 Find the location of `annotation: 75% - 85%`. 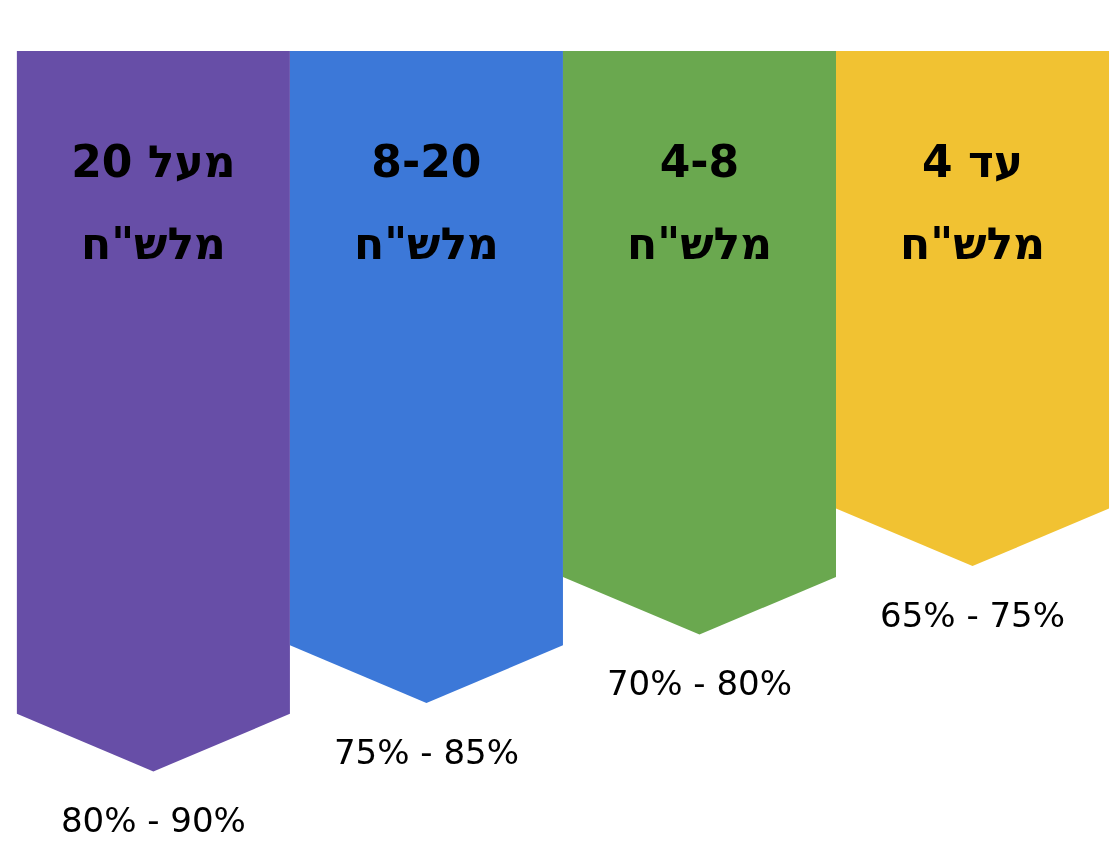

annotation: 75% - 85% is located at coordinates (426, 751).